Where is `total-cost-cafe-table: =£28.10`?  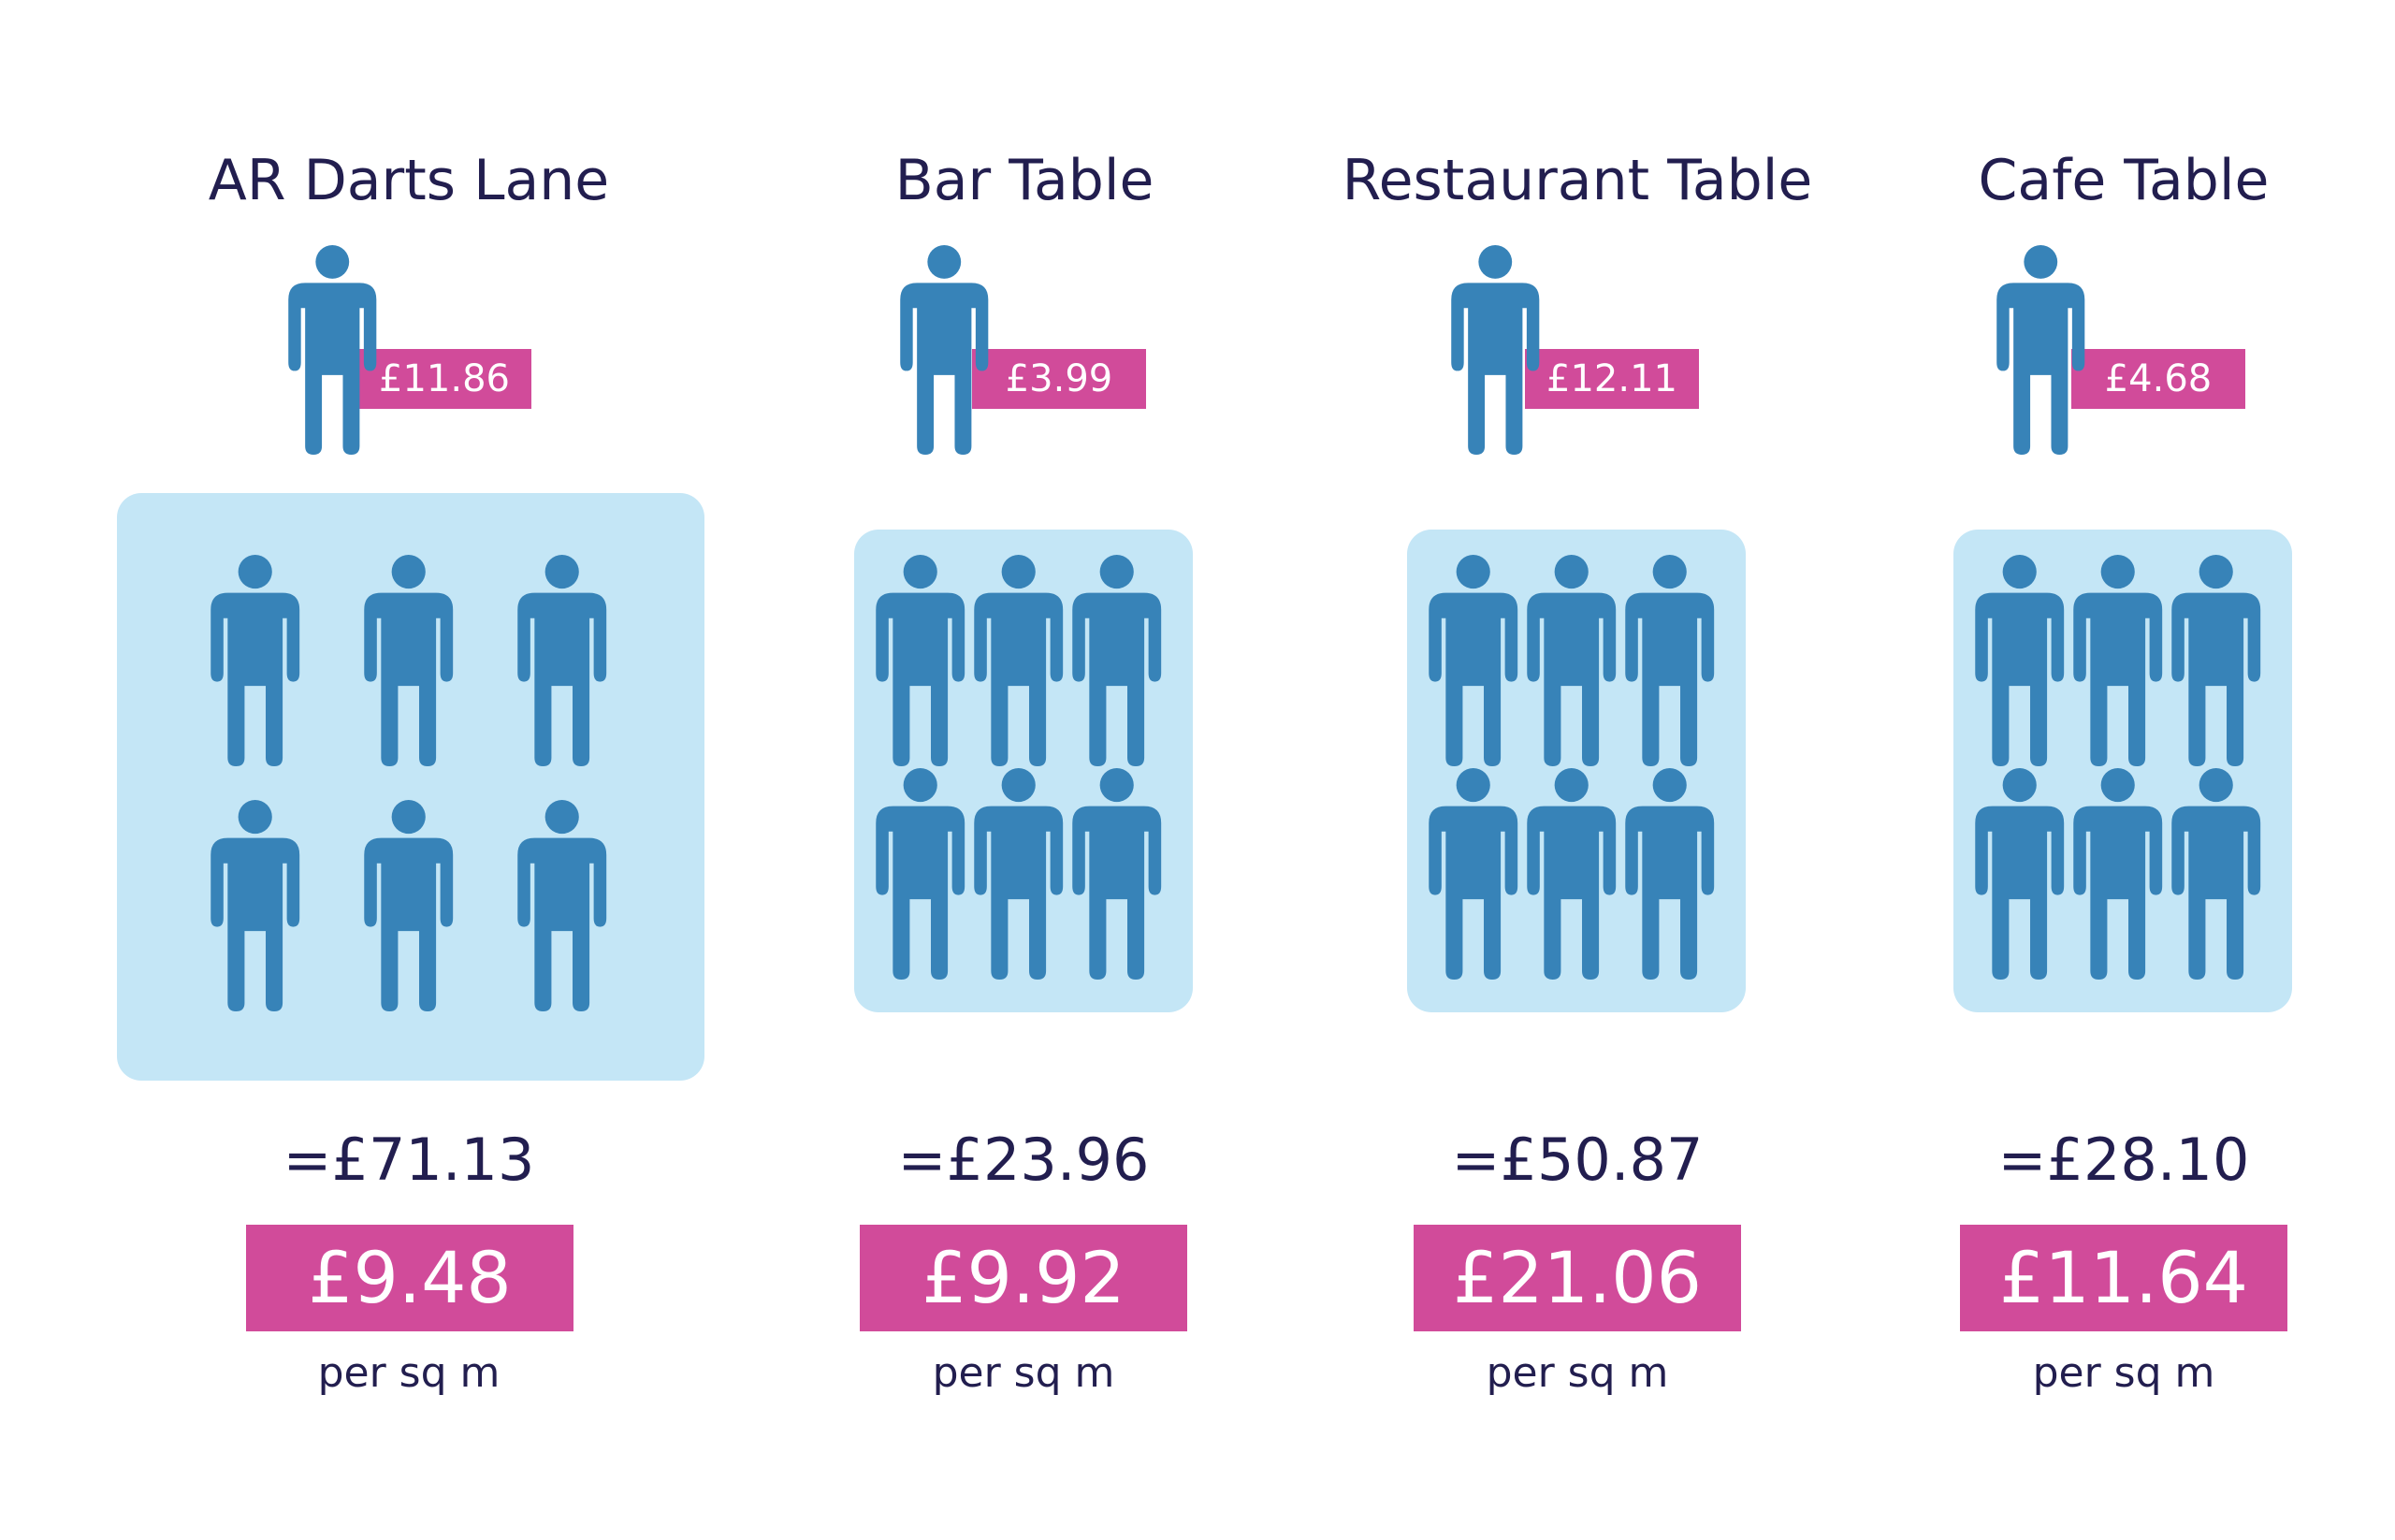 total-cost-cafe-table: =£28.10 is located at coordinates (2123, 1160).